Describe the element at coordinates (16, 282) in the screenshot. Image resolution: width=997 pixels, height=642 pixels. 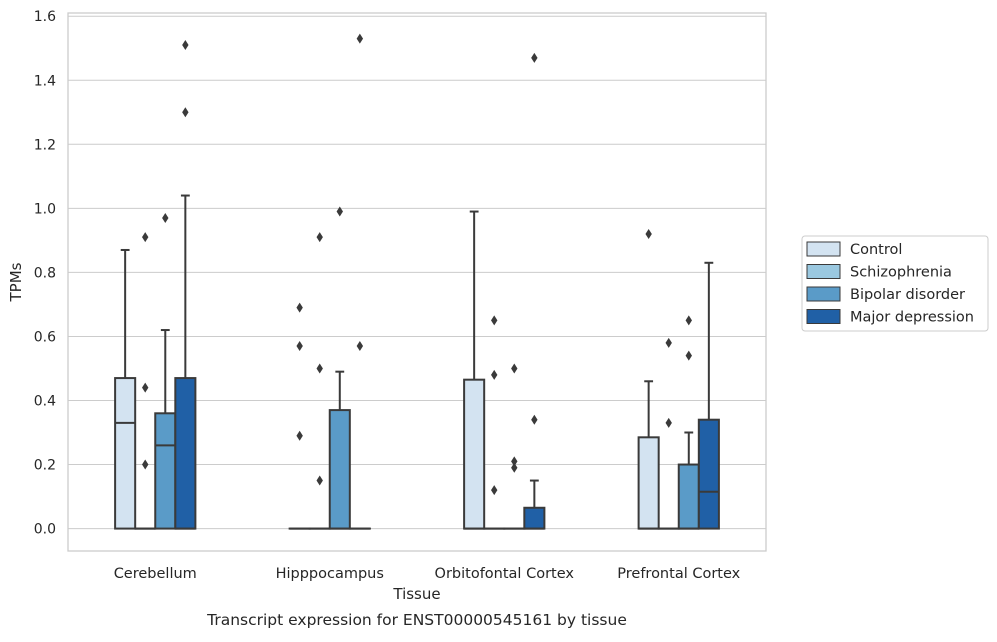
I see `y-axis-label: TPMs` at that location.